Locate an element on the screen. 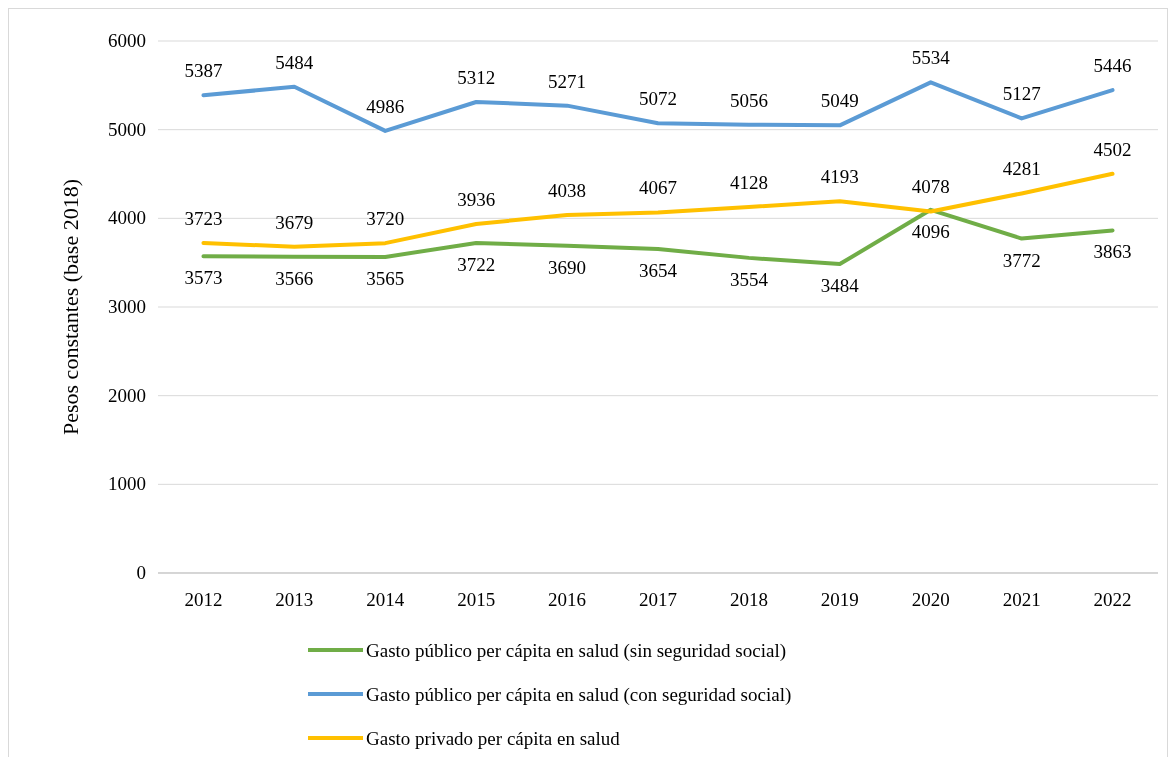 Image resolution: width=1174 pixels, height=757 pixels. y-tick-label: 6000 is located at coordinates (127, 40).